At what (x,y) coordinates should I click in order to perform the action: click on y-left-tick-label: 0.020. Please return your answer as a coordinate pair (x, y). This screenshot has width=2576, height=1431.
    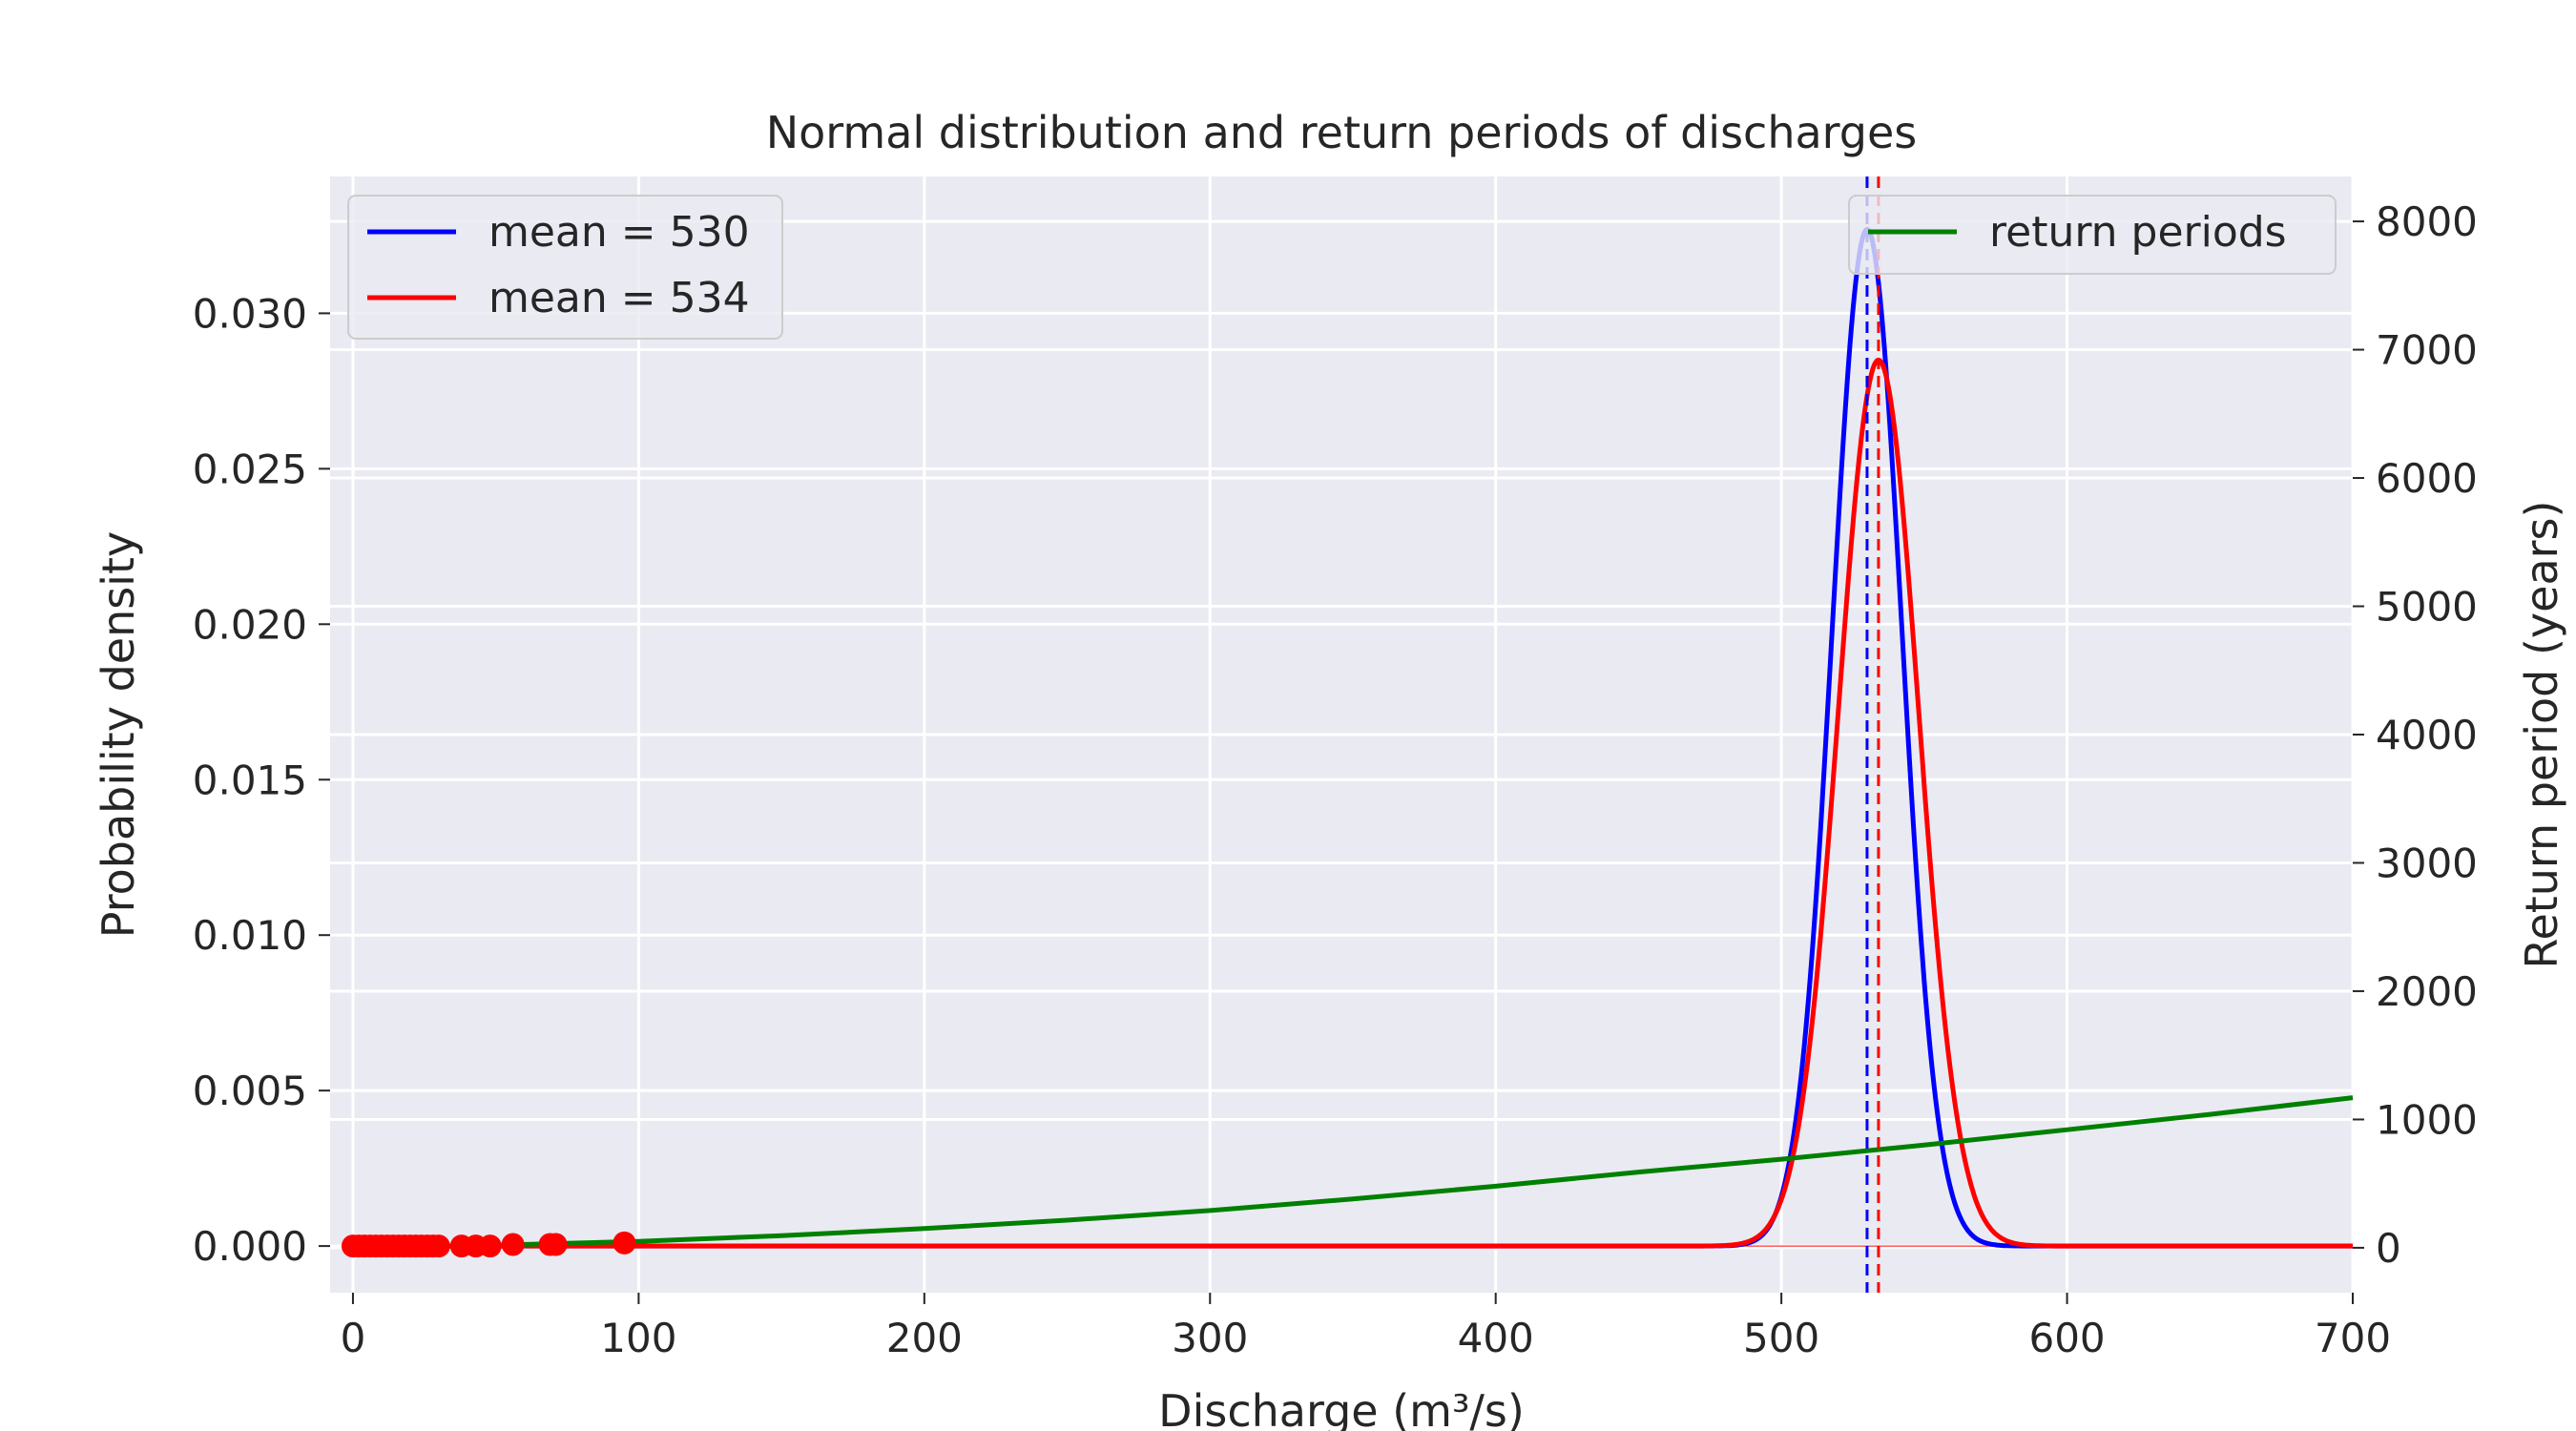
    Looking at the image, I should click on (250, 624).